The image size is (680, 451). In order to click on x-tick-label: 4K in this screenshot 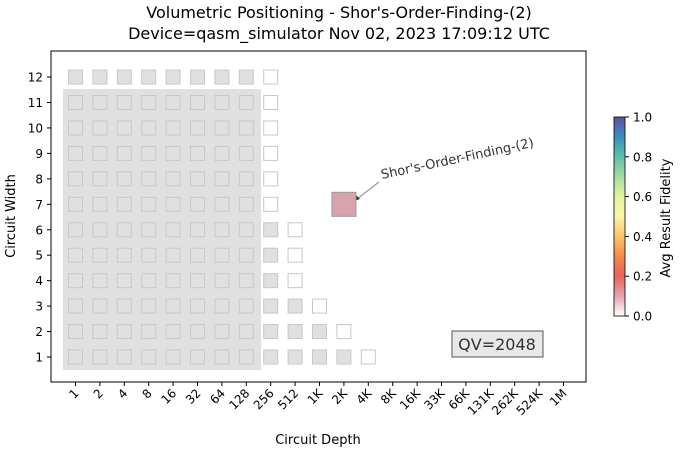, I will do `click(365, 396)`.